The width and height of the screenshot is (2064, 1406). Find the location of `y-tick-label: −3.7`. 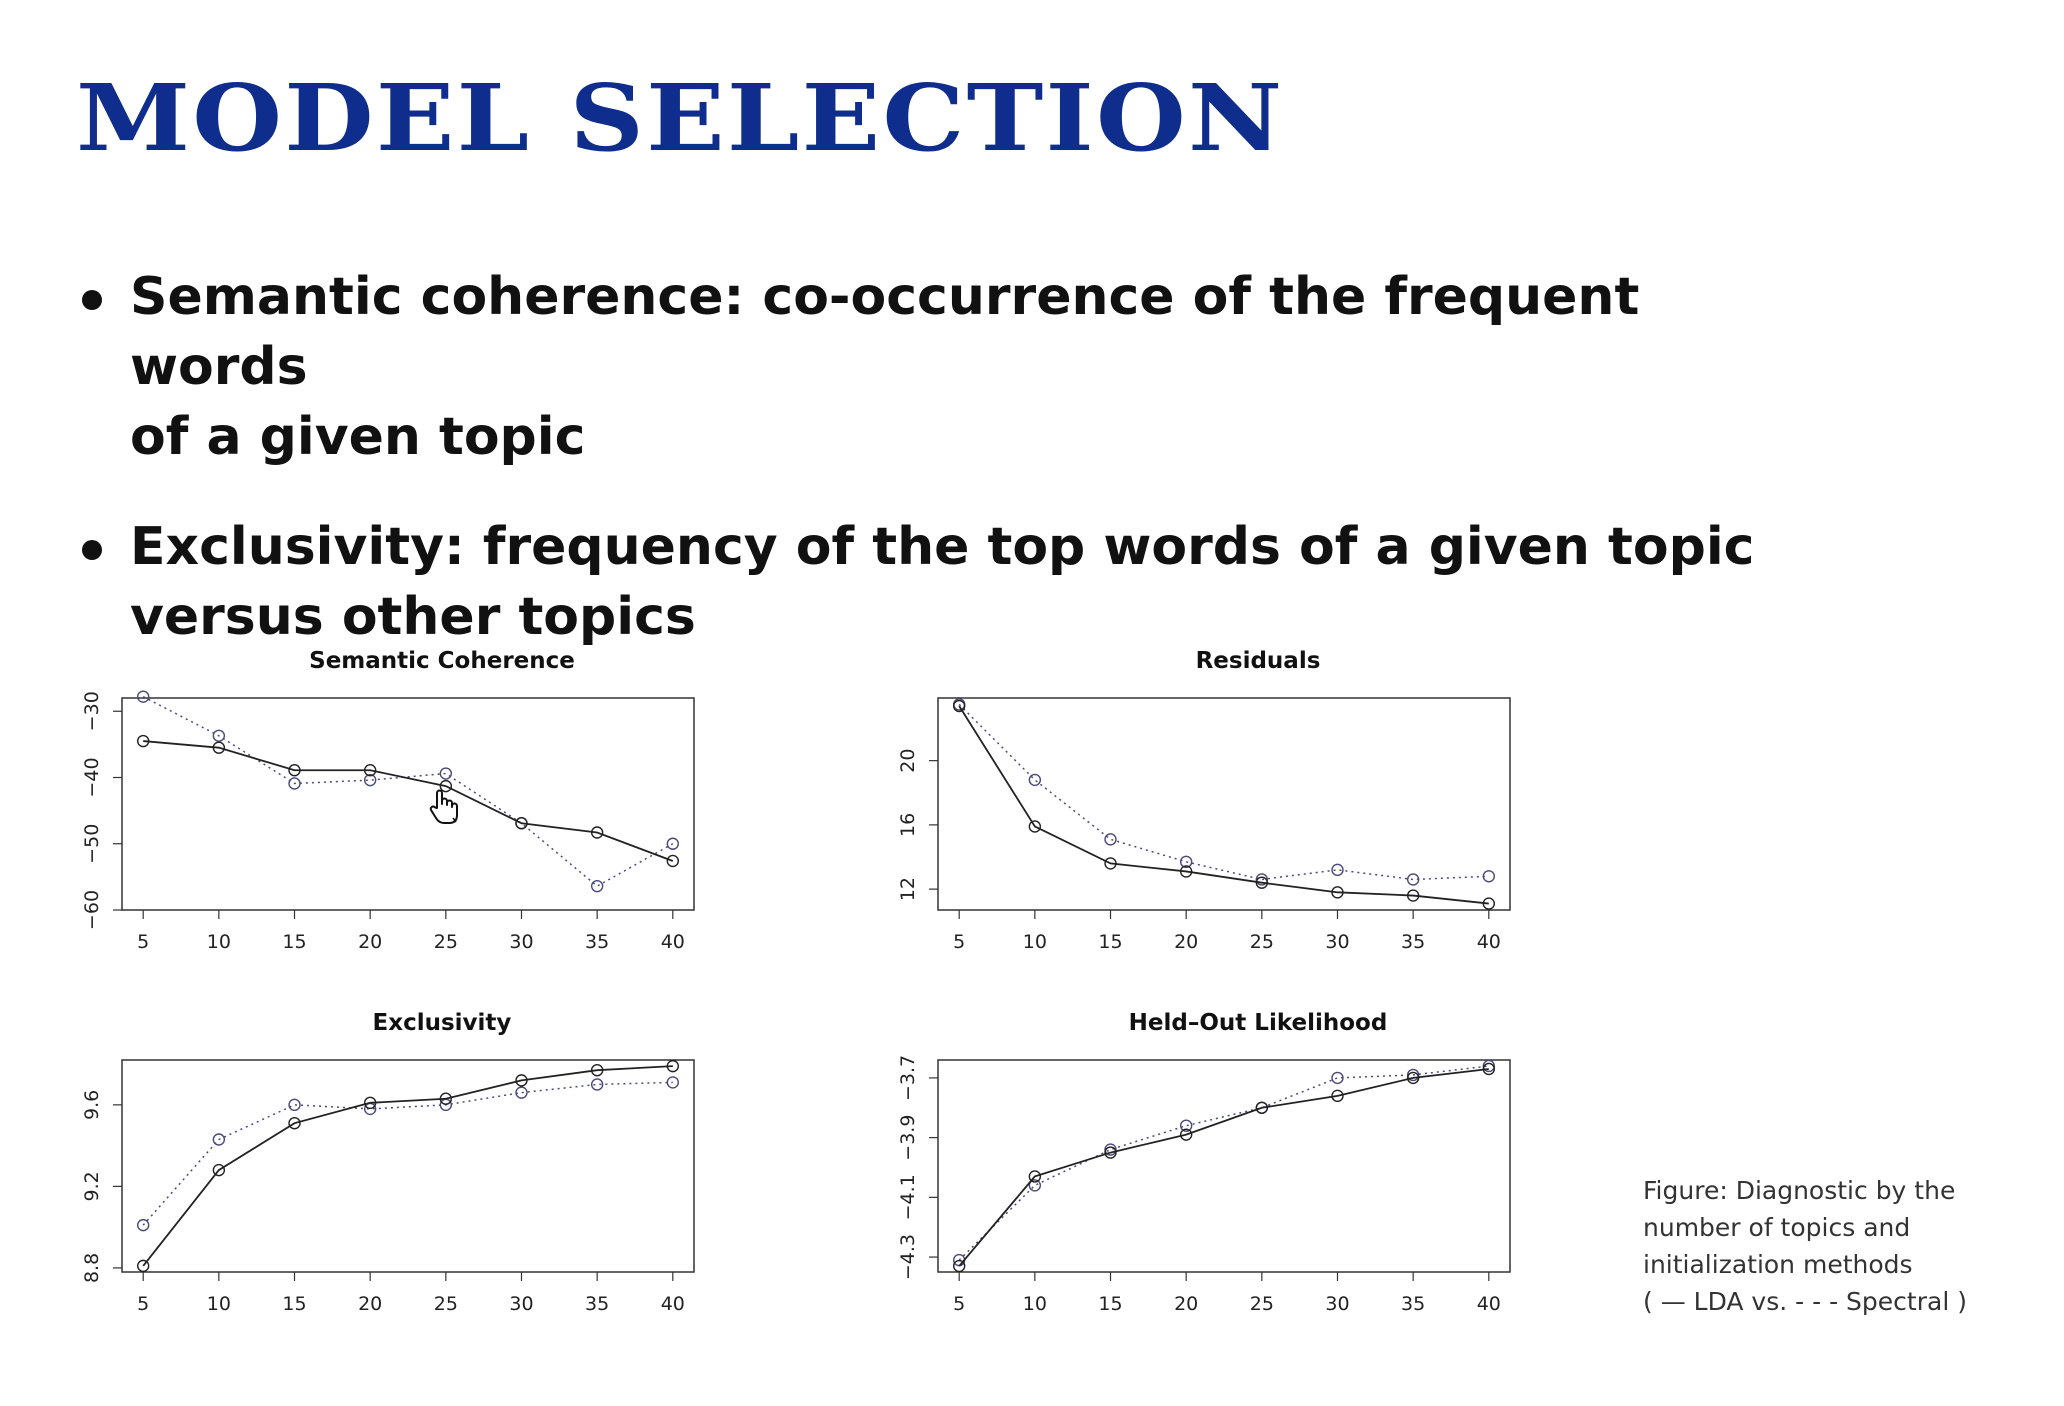

y-tick-label: −3.7 is located at coordinates (908, 1078).